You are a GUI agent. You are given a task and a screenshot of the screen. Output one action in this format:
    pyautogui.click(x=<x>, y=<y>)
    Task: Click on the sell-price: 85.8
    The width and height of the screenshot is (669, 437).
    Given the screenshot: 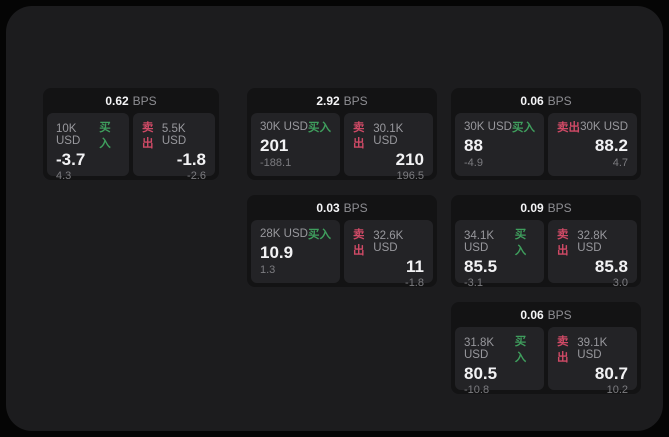 What is the action you would take?
    pyautogui.click(x=611, y=266)
    